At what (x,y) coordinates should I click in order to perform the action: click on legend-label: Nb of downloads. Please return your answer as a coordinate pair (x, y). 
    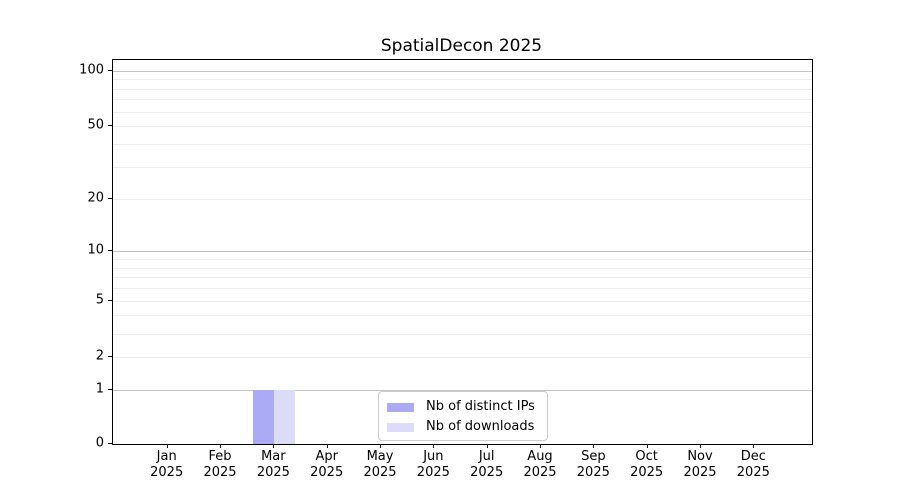
    Looking at the image, I should click on (480, 426).